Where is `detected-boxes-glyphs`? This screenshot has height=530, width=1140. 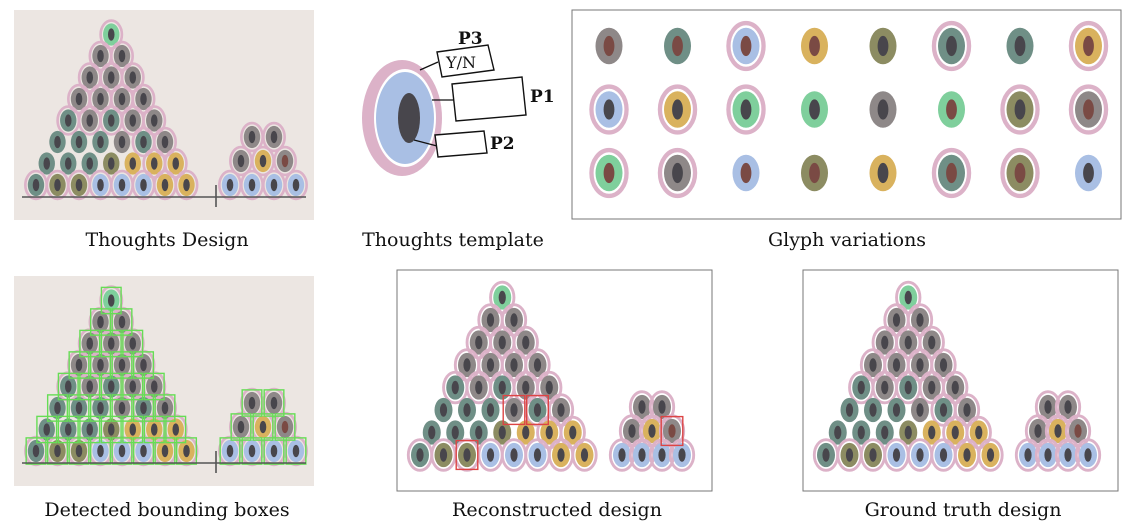
detected-boxes-glyphs is located at coordinates (165, 379).